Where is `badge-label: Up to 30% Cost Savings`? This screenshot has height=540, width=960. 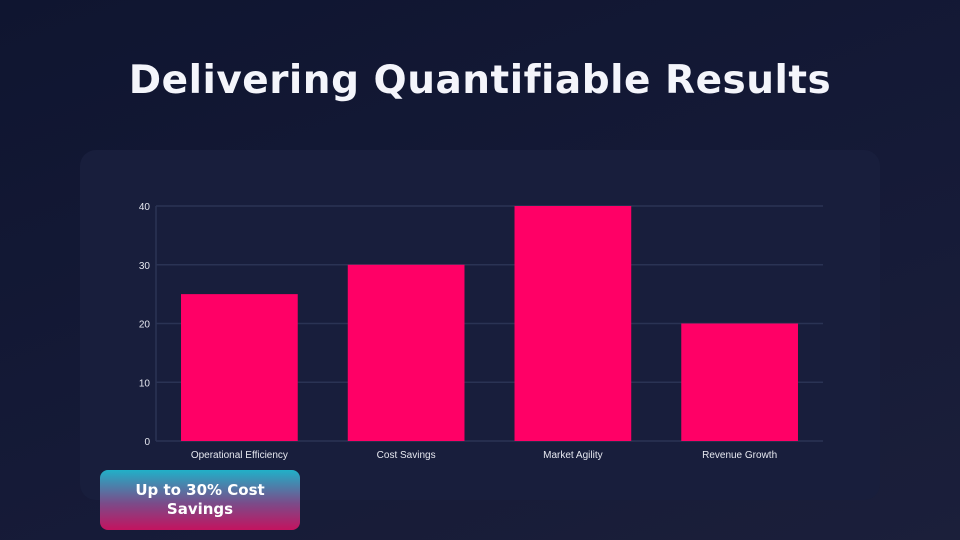 badge-label: Up to 30% Cost Savings is located at coordinates (200, 499).